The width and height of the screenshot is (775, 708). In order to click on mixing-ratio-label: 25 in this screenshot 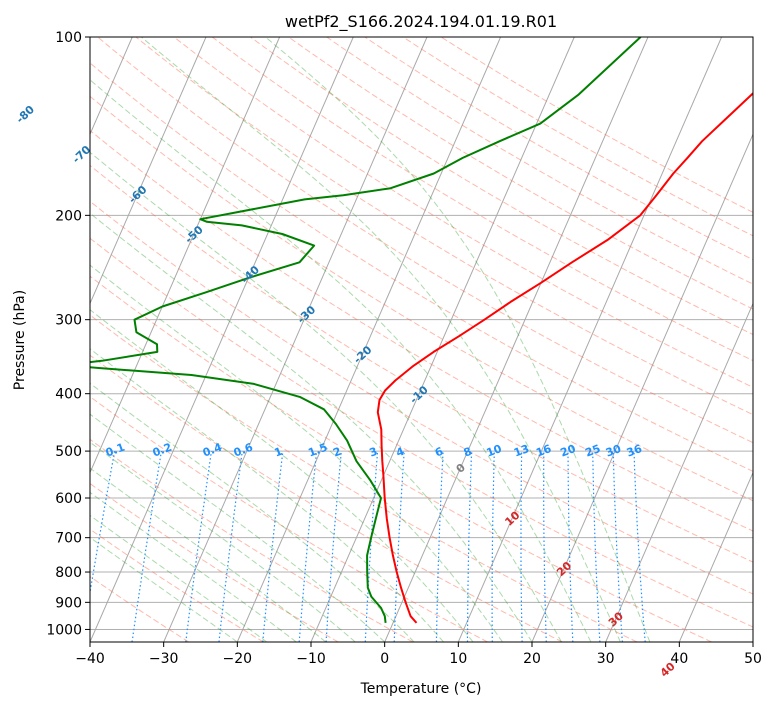, I will do `click(592, 450)`.